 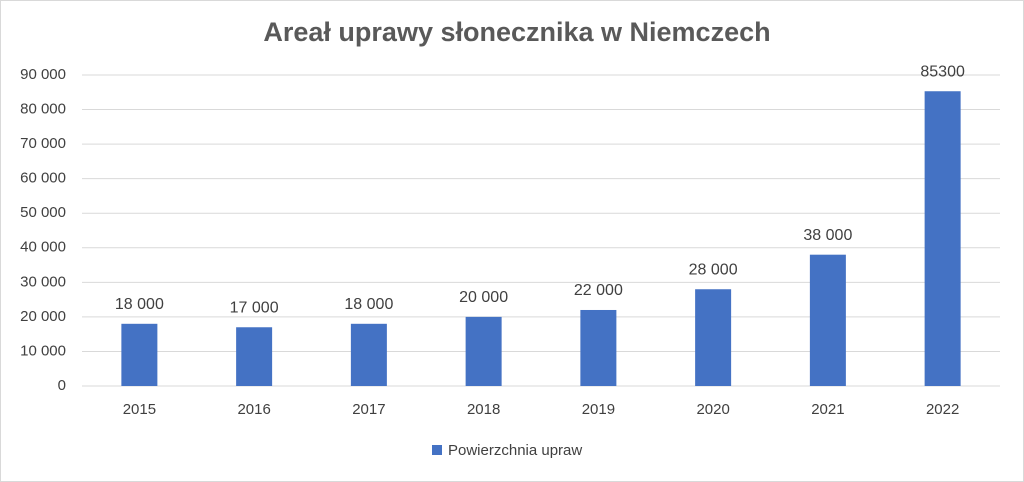 I want to click on x-tick-label: 2021, so click(x=827, y=409).